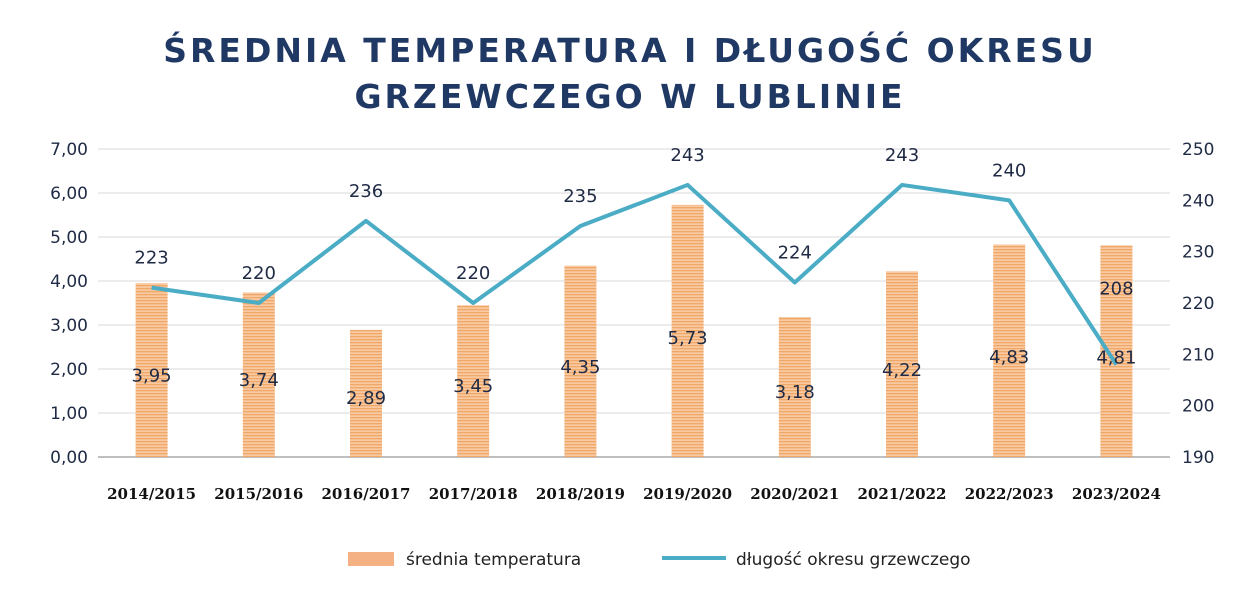 This screenshot has width=1260, height=600. Describe the element at coordinates (1009, 357) in the screenshot. I see `bar-data-label: 4,83` at that location.